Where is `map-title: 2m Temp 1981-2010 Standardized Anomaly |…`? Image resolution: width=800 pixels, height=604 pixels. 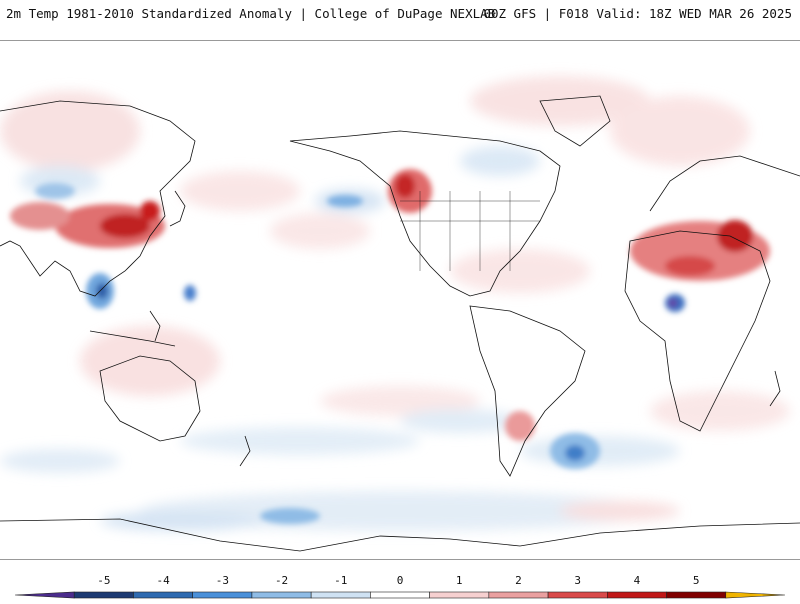 map-title: 2m Temp 1981-2010 Standardized Anomaly |… is located at coordinates (251, 13).